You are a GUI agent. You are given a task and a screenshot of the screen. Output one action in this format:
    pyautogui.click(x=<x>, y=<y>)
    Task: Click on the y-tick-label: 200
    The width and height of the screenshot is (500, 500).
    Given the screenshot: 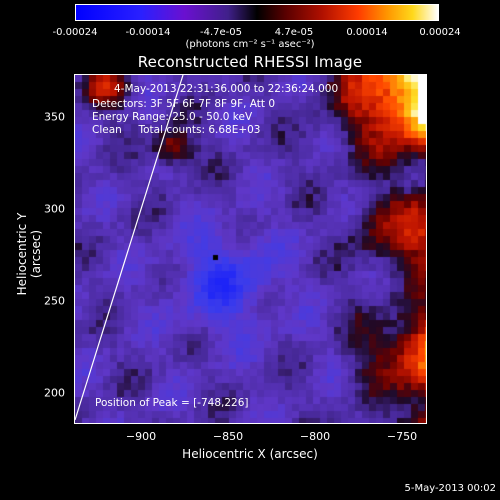 What is the action you would take?
    pyautogui.click(x=54, y=393)
    